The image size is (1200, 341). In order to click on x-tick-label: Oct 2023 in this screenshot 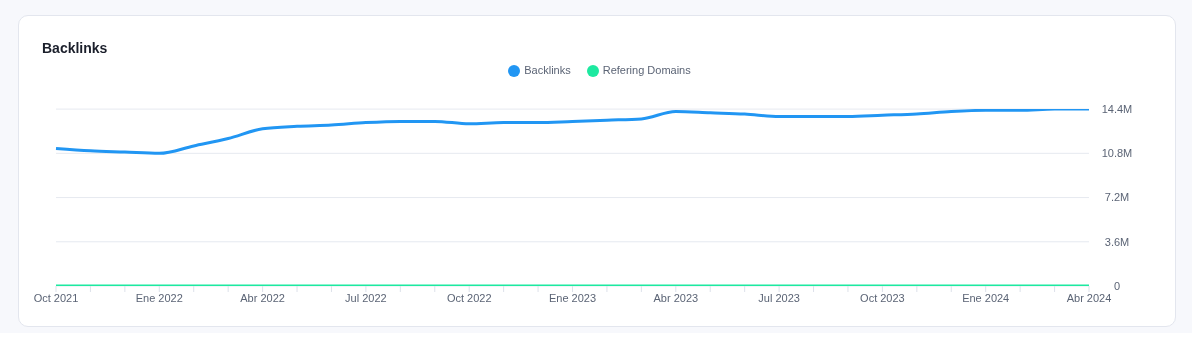, I will do `click(882, 297)`.